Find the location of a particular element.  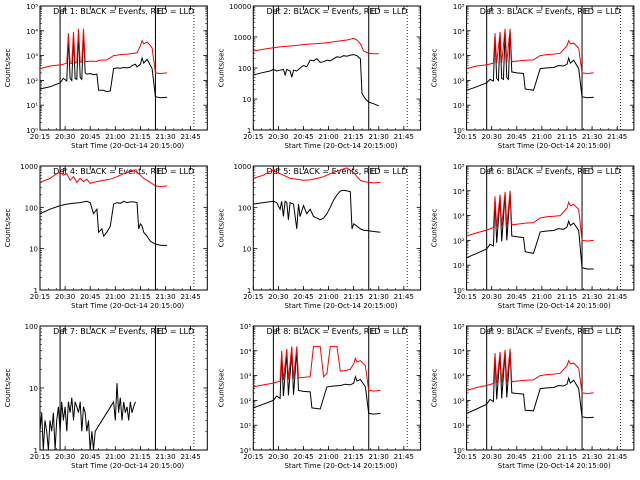

panel-title: Det 7: BLACK = Events, RED = LLD is located at coordinates (123, 331).